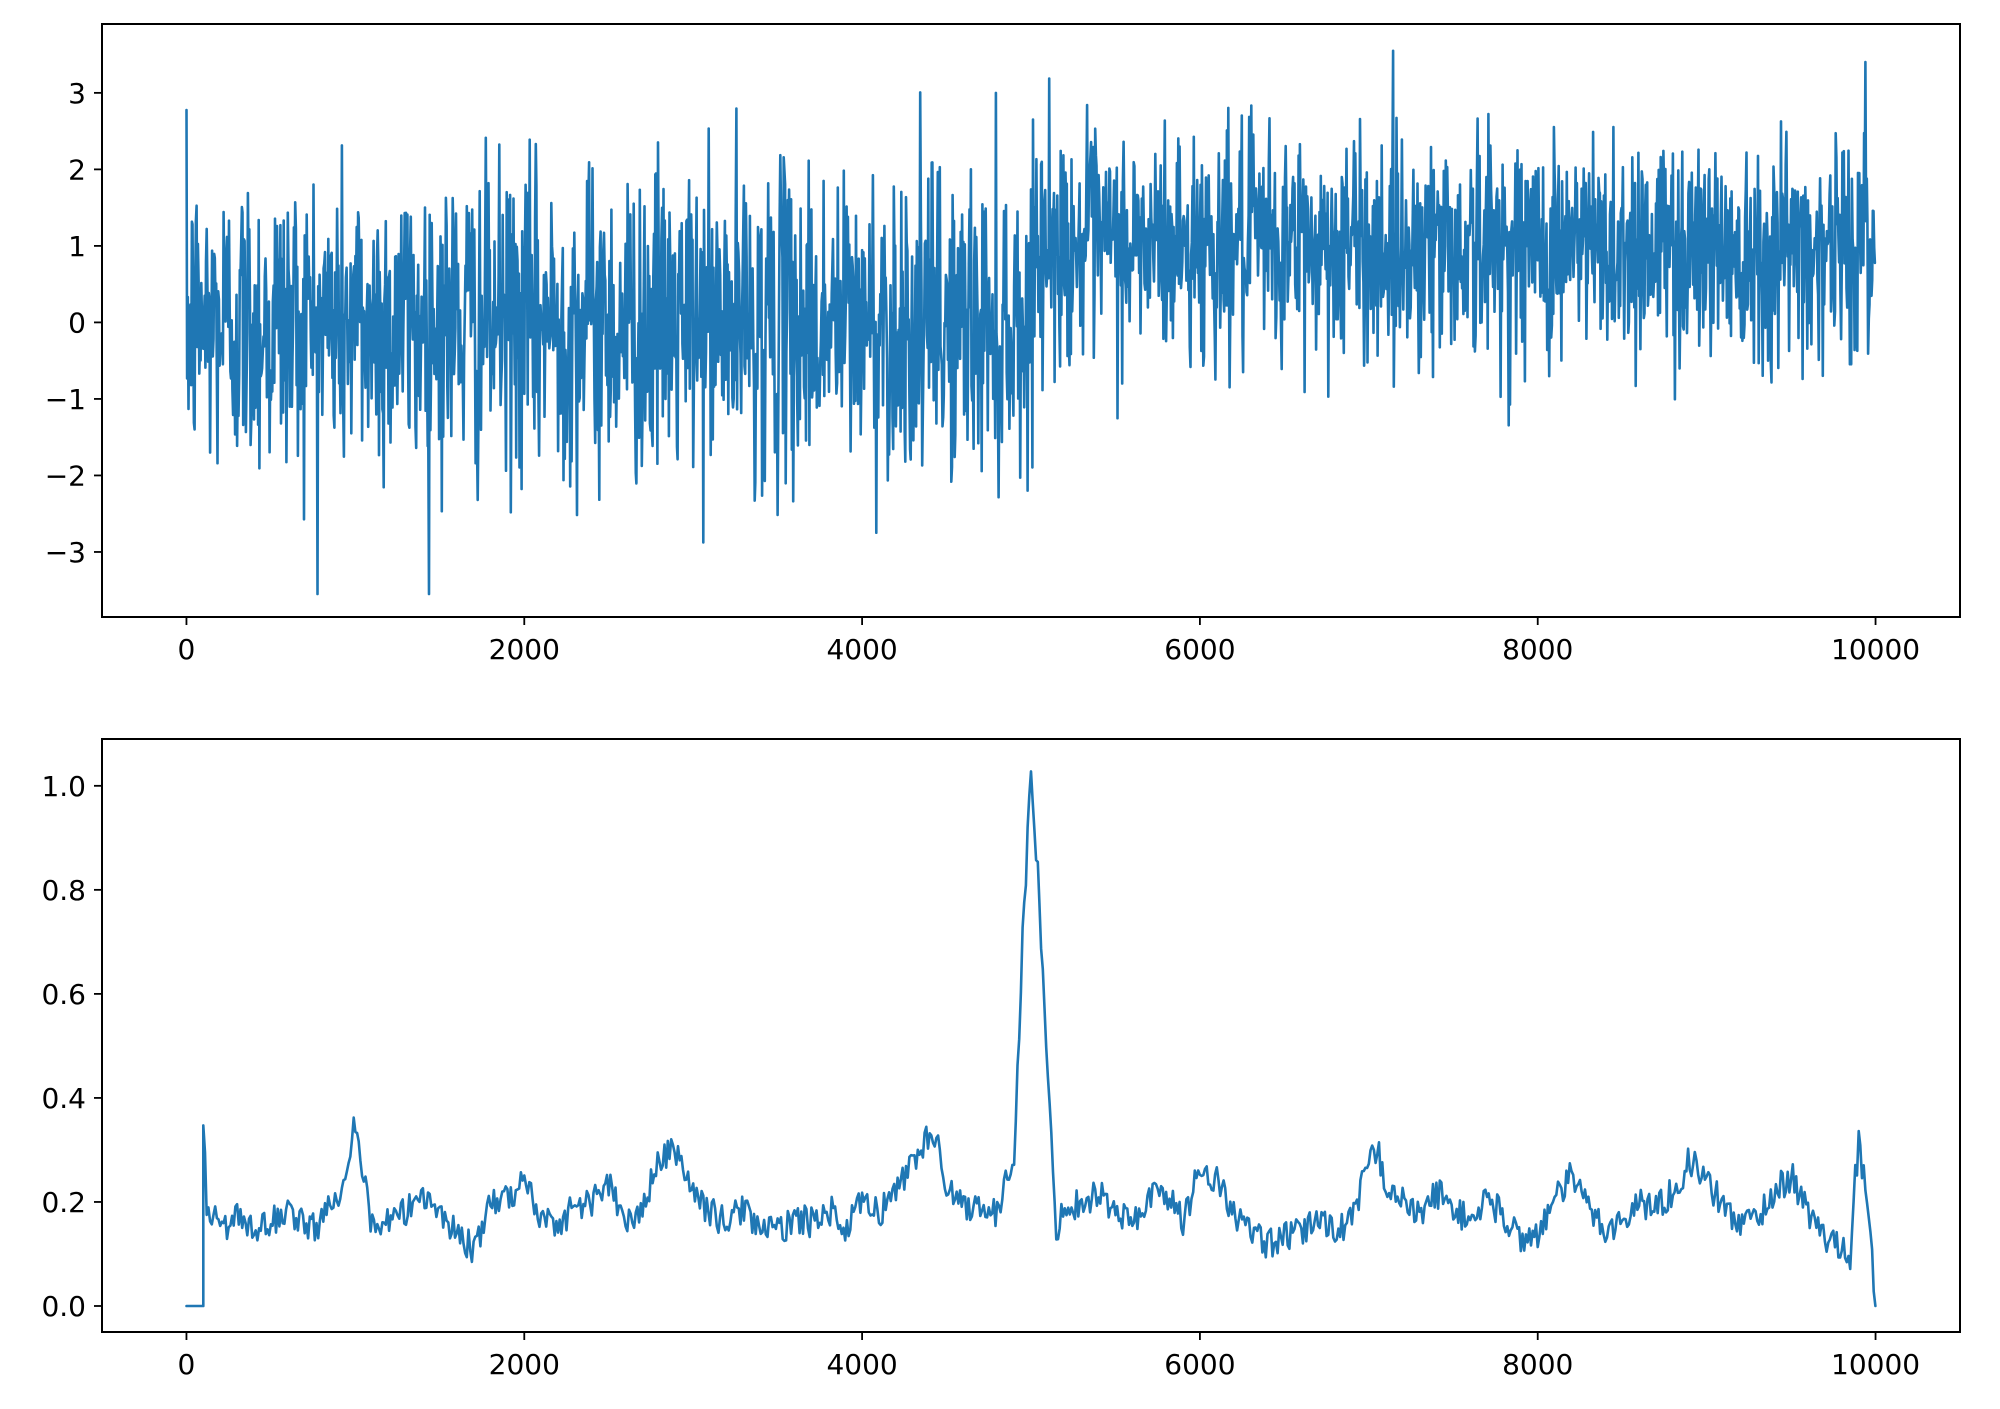 This screenshot has width=2000, height=1409. I want to click on top-chart-x-tick-label: 4000, so click(861, 649).